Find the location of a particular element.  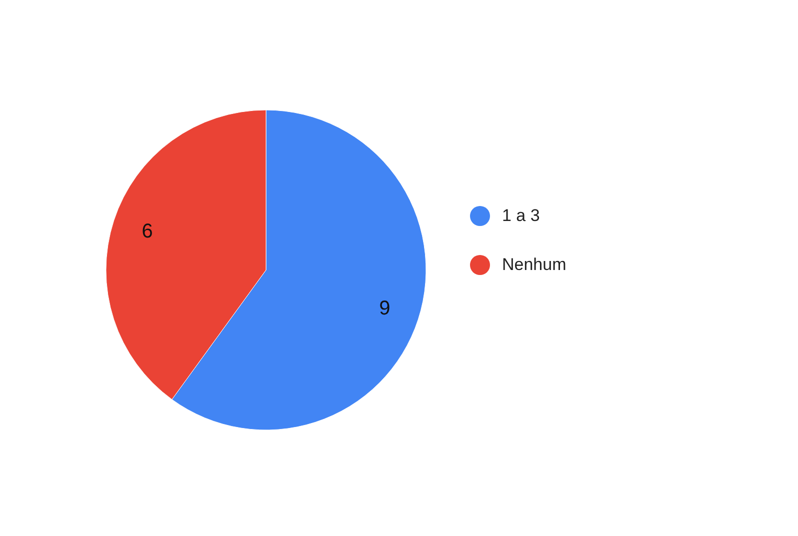

legend-label: Nenhum is located at coordinates (534, 264).